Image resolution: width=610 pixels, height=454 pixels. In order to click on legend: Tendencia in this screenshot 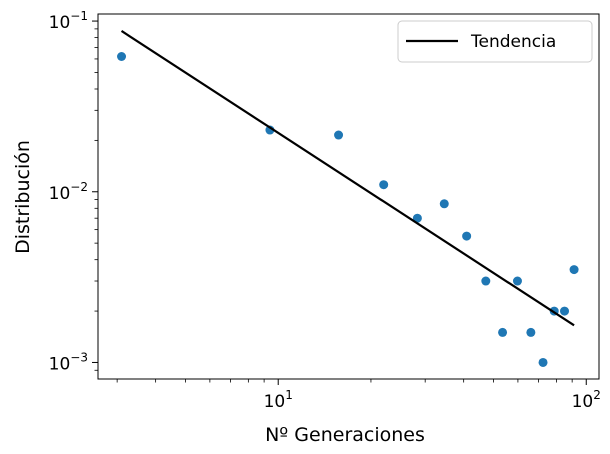, I will do `click(495, 41)`.